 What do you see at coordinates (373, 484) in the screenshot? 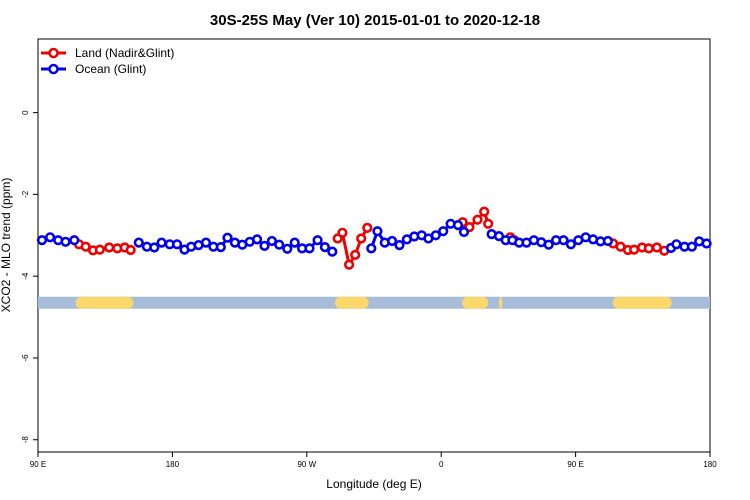
I see `x-axis-label: Longitude (deg E)` at bounding box center [373, 484].